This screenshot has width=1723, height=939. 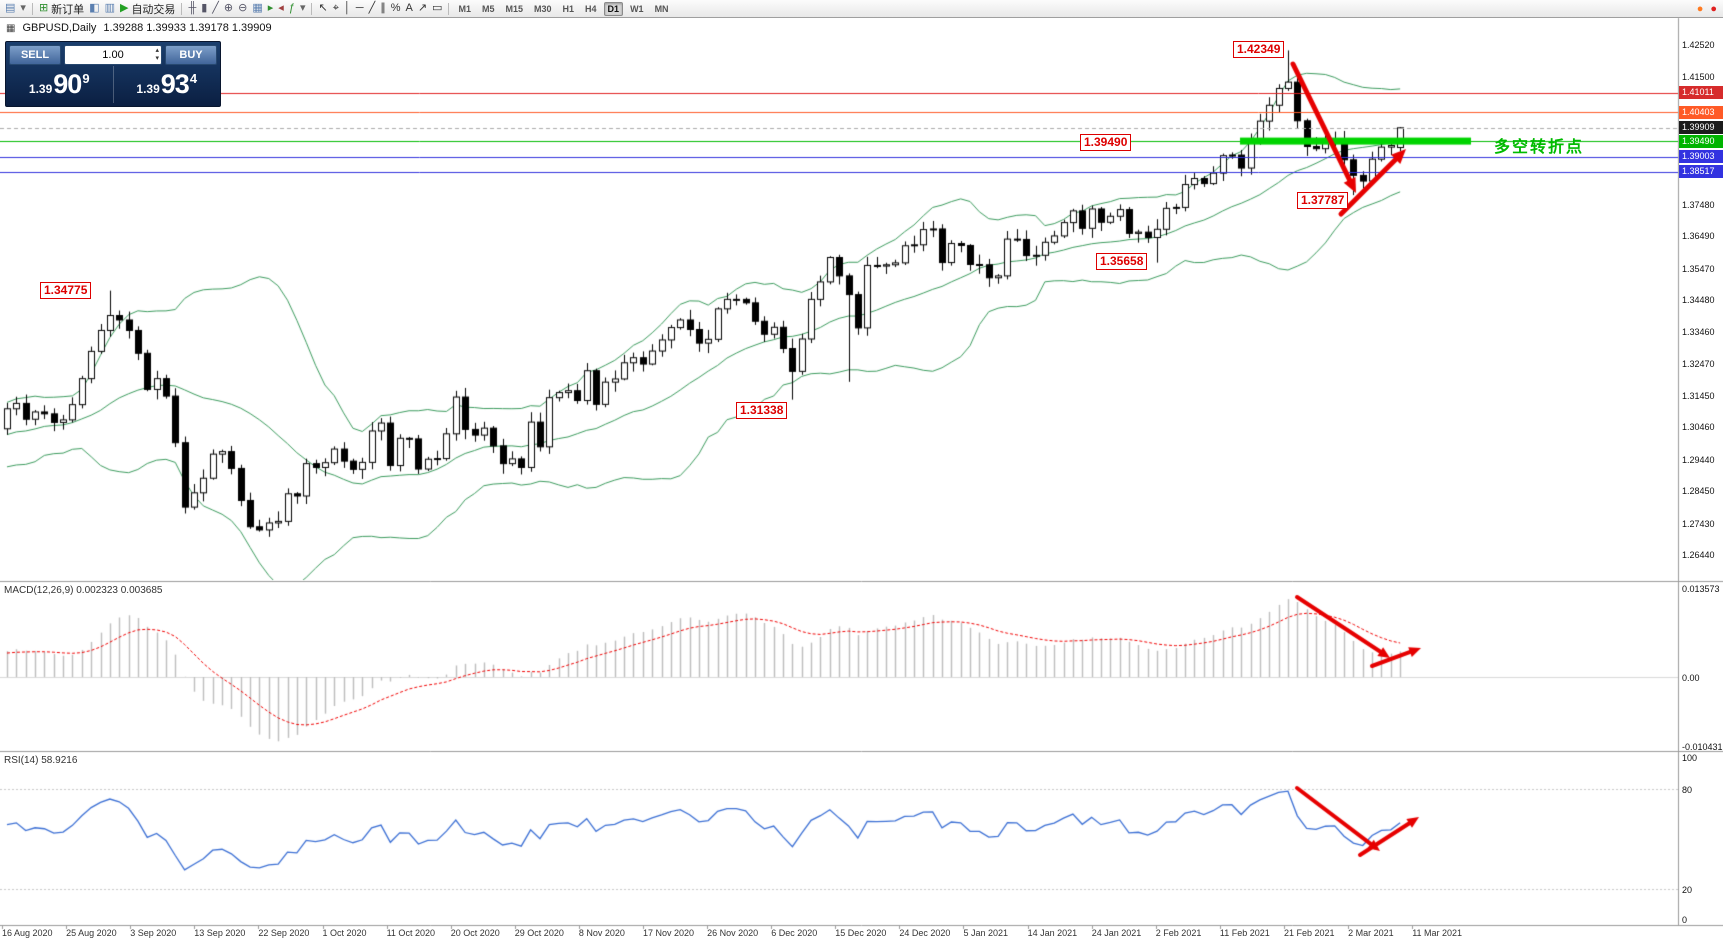 I want to click on rsi-indicator-label: RSI(14) 58.9216, so click(x=41, y=760).